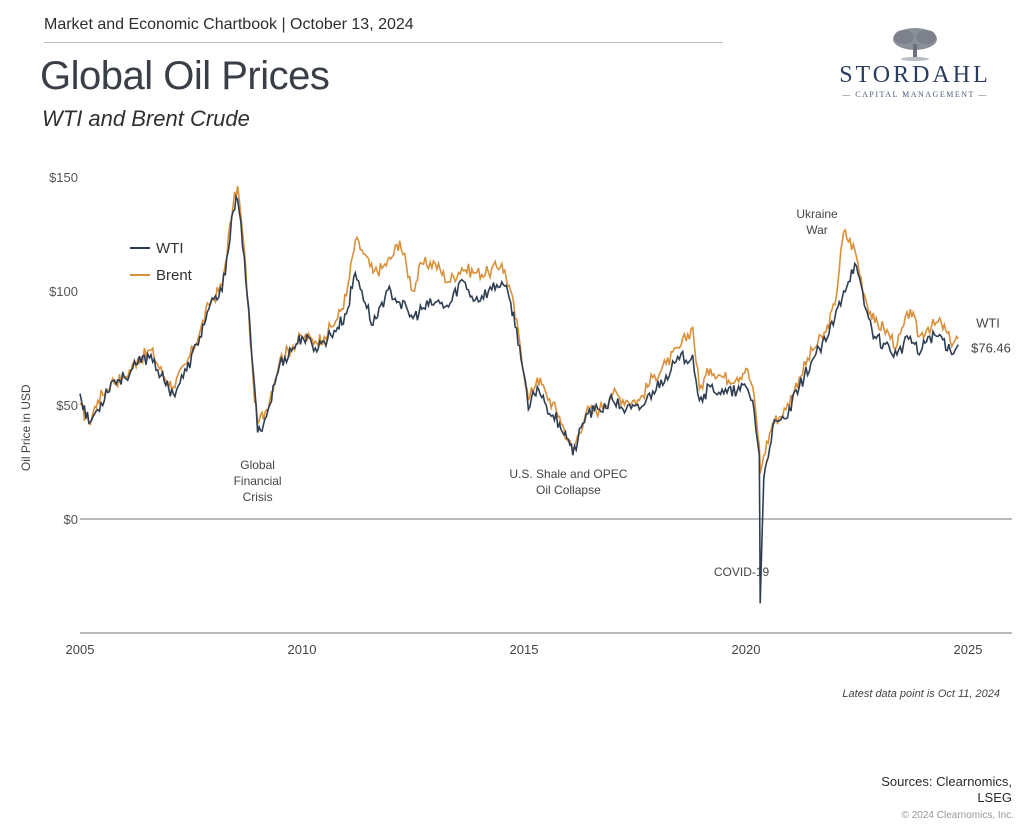 This screenshot has height=833, width=1024. I want to click on page-title: Global Oil Prices, so click(185, 76).